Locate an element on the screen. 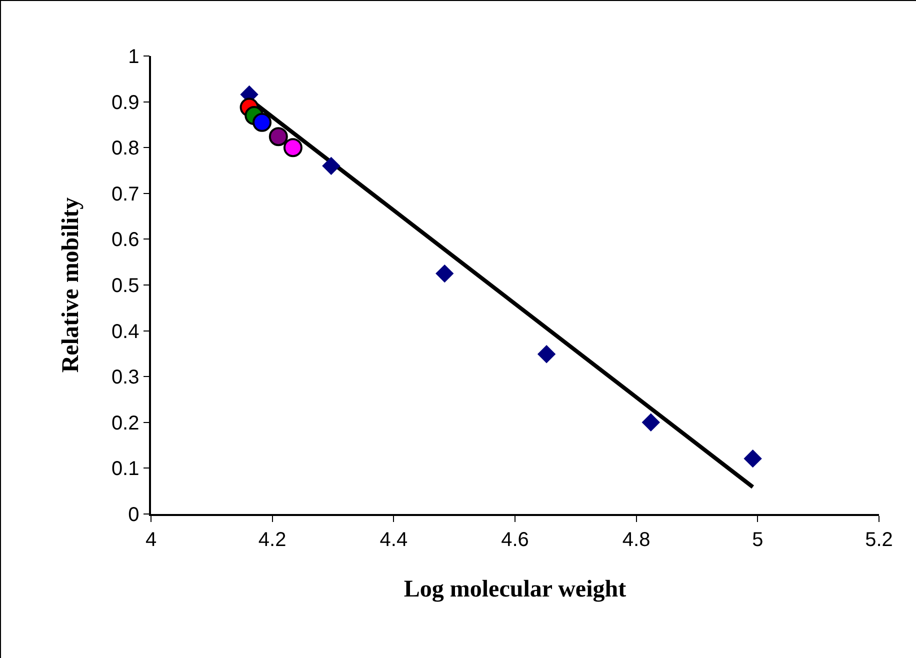 This screenshot has height=658, width=916. x-tick-label: 4.6 is located at coordinates (515, 539).